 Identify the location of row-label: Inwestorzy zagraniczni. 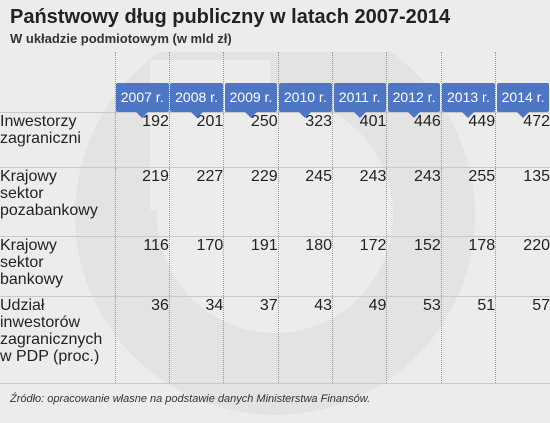
(57, 139).